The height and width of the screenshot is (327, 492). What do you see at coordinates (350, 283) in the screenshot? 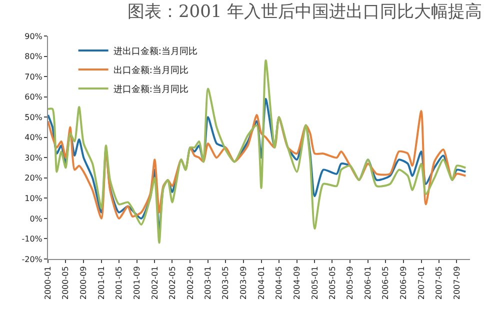
I see `x-tick-label: 2005-09` at bounding box center [350, 283].